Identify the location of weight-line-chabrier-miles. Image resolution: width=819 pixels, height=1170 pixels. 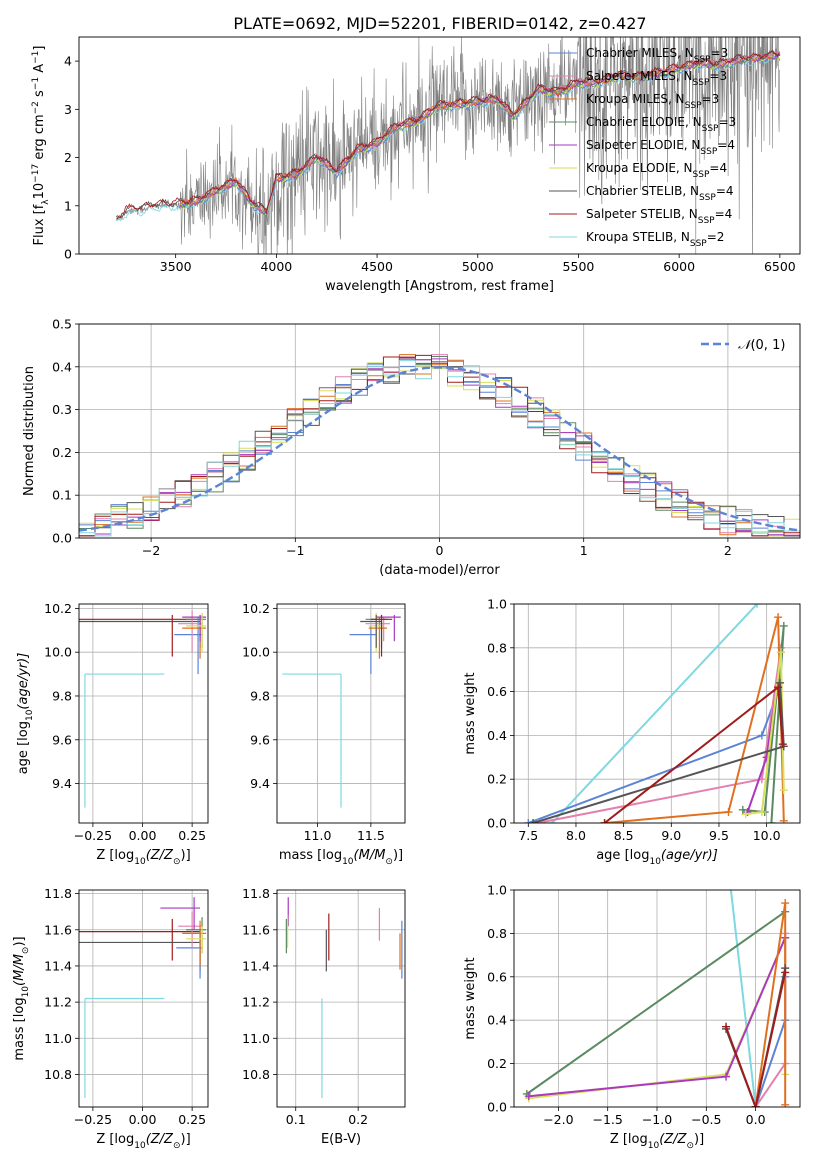
(653, 757).